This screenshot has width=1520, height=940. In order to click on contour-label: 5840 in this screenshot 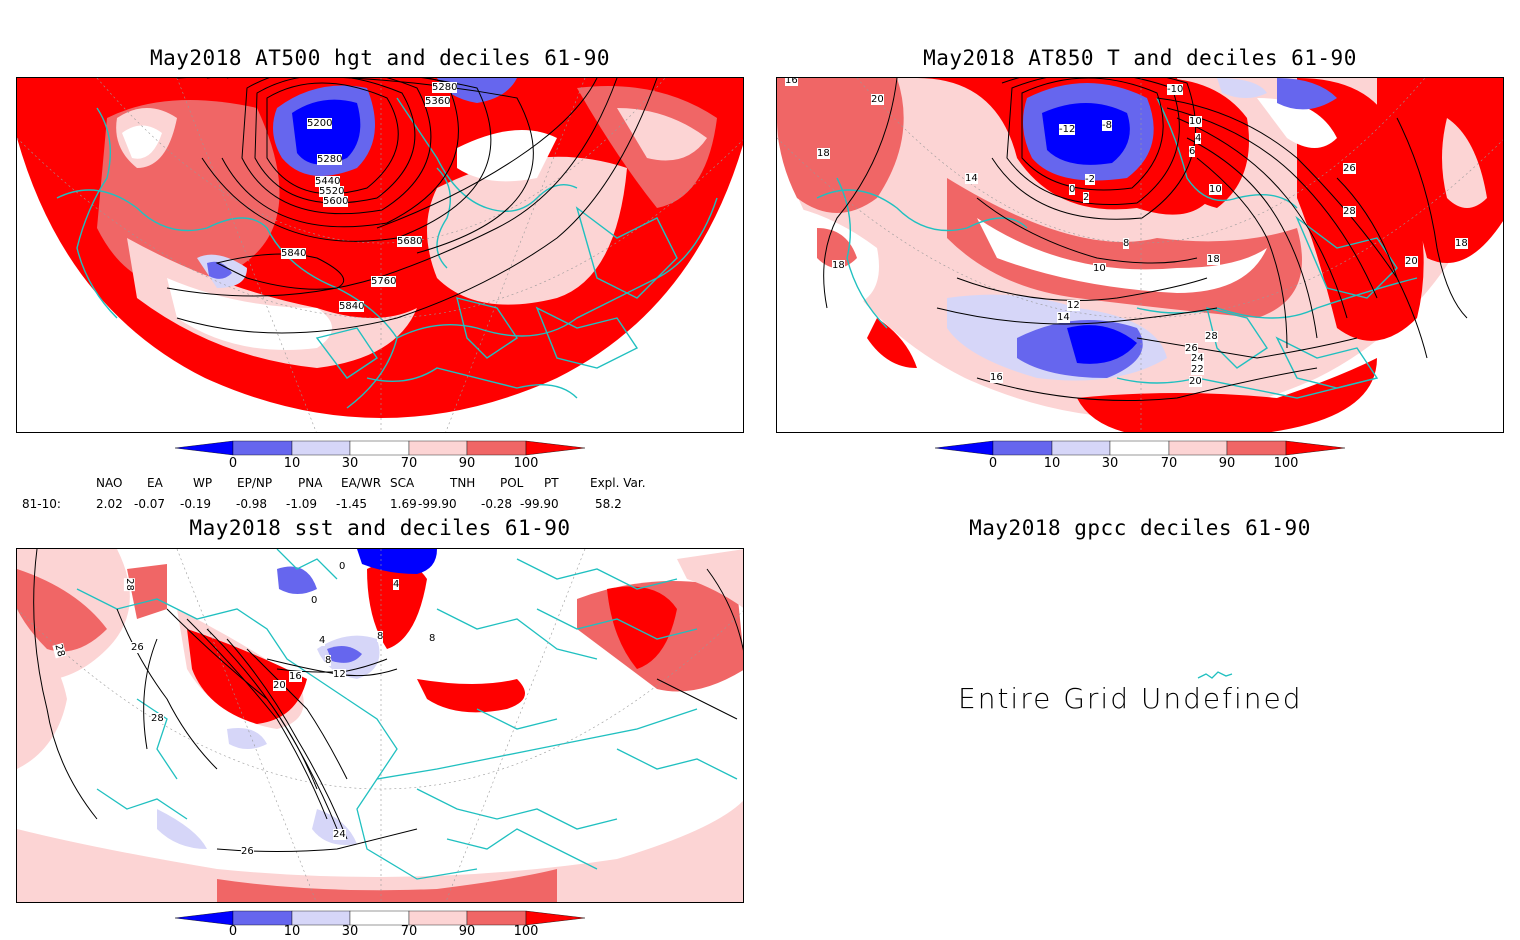, I will do `click(294, 253)`.